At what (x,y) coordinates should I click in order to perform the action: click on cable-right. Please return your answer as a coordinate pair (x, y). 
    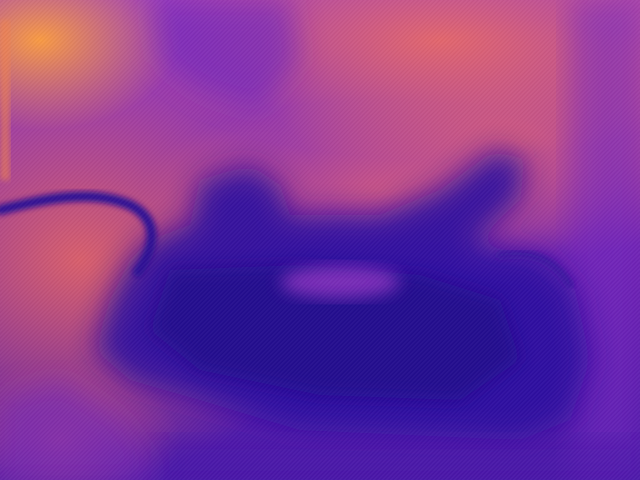
    Looking at the image, I should click on (535, 269).